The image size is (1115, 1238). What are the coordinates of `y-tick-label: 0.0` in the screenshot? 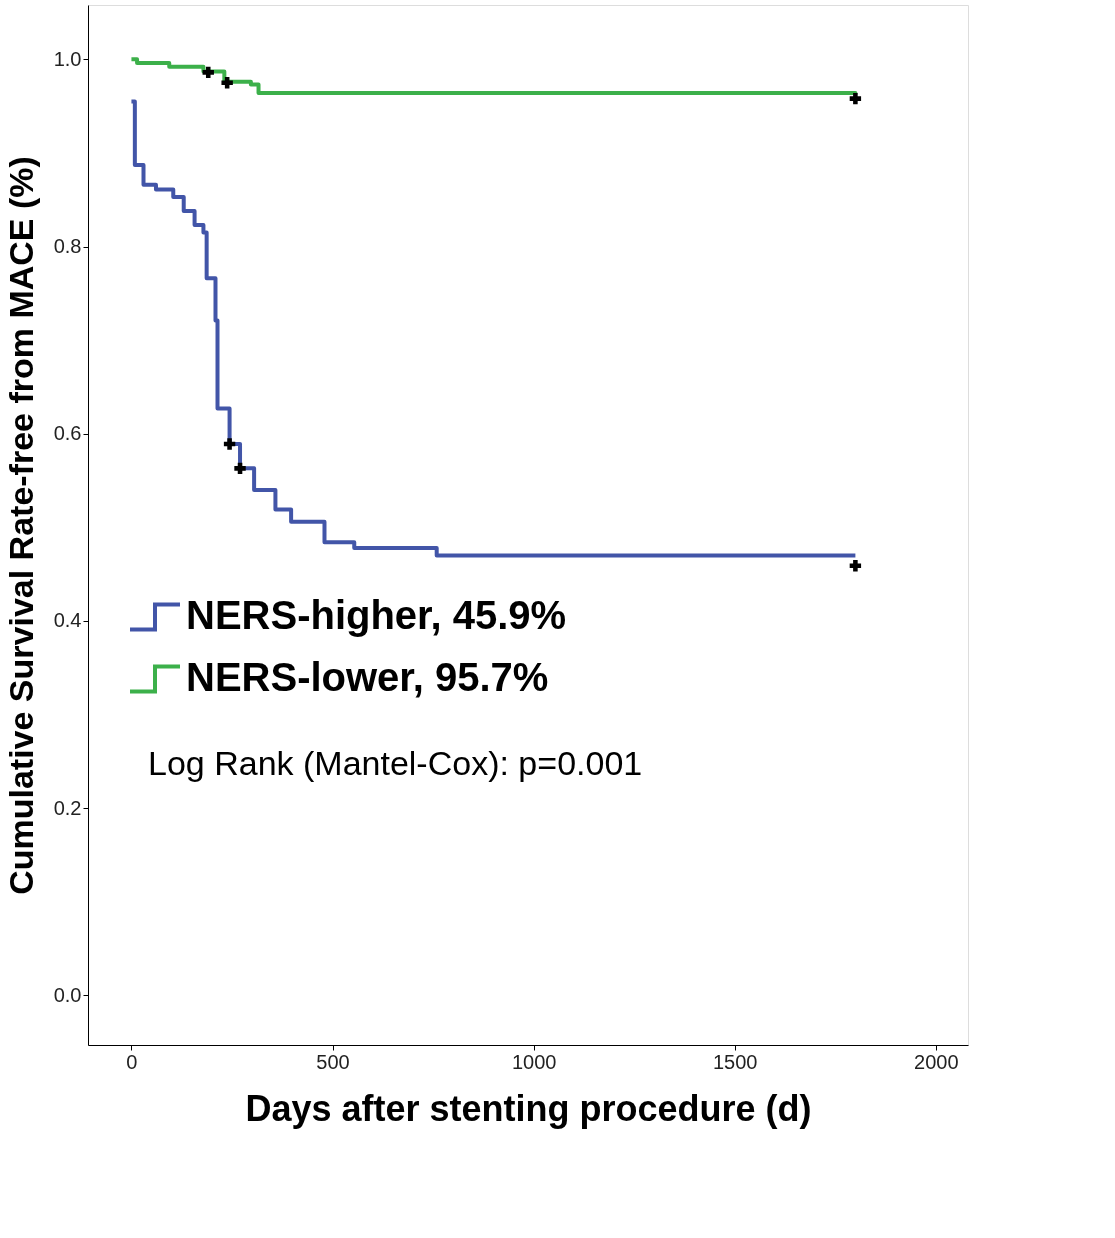 It's located at (67, 994).